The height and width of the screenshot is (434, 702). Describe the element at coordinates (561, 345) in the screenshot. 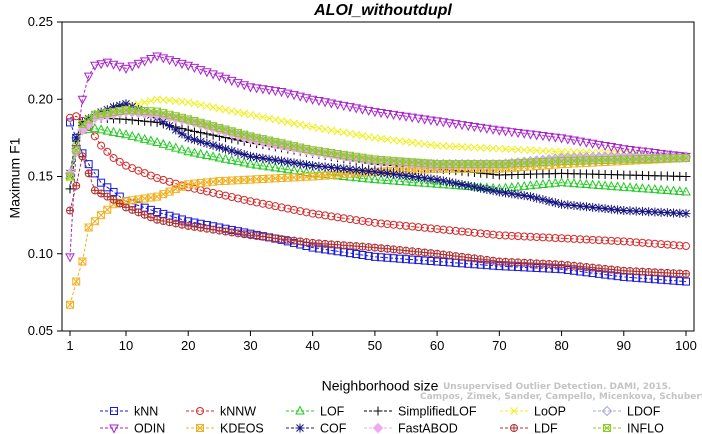

I see `x-tick-label: 80` at that location.